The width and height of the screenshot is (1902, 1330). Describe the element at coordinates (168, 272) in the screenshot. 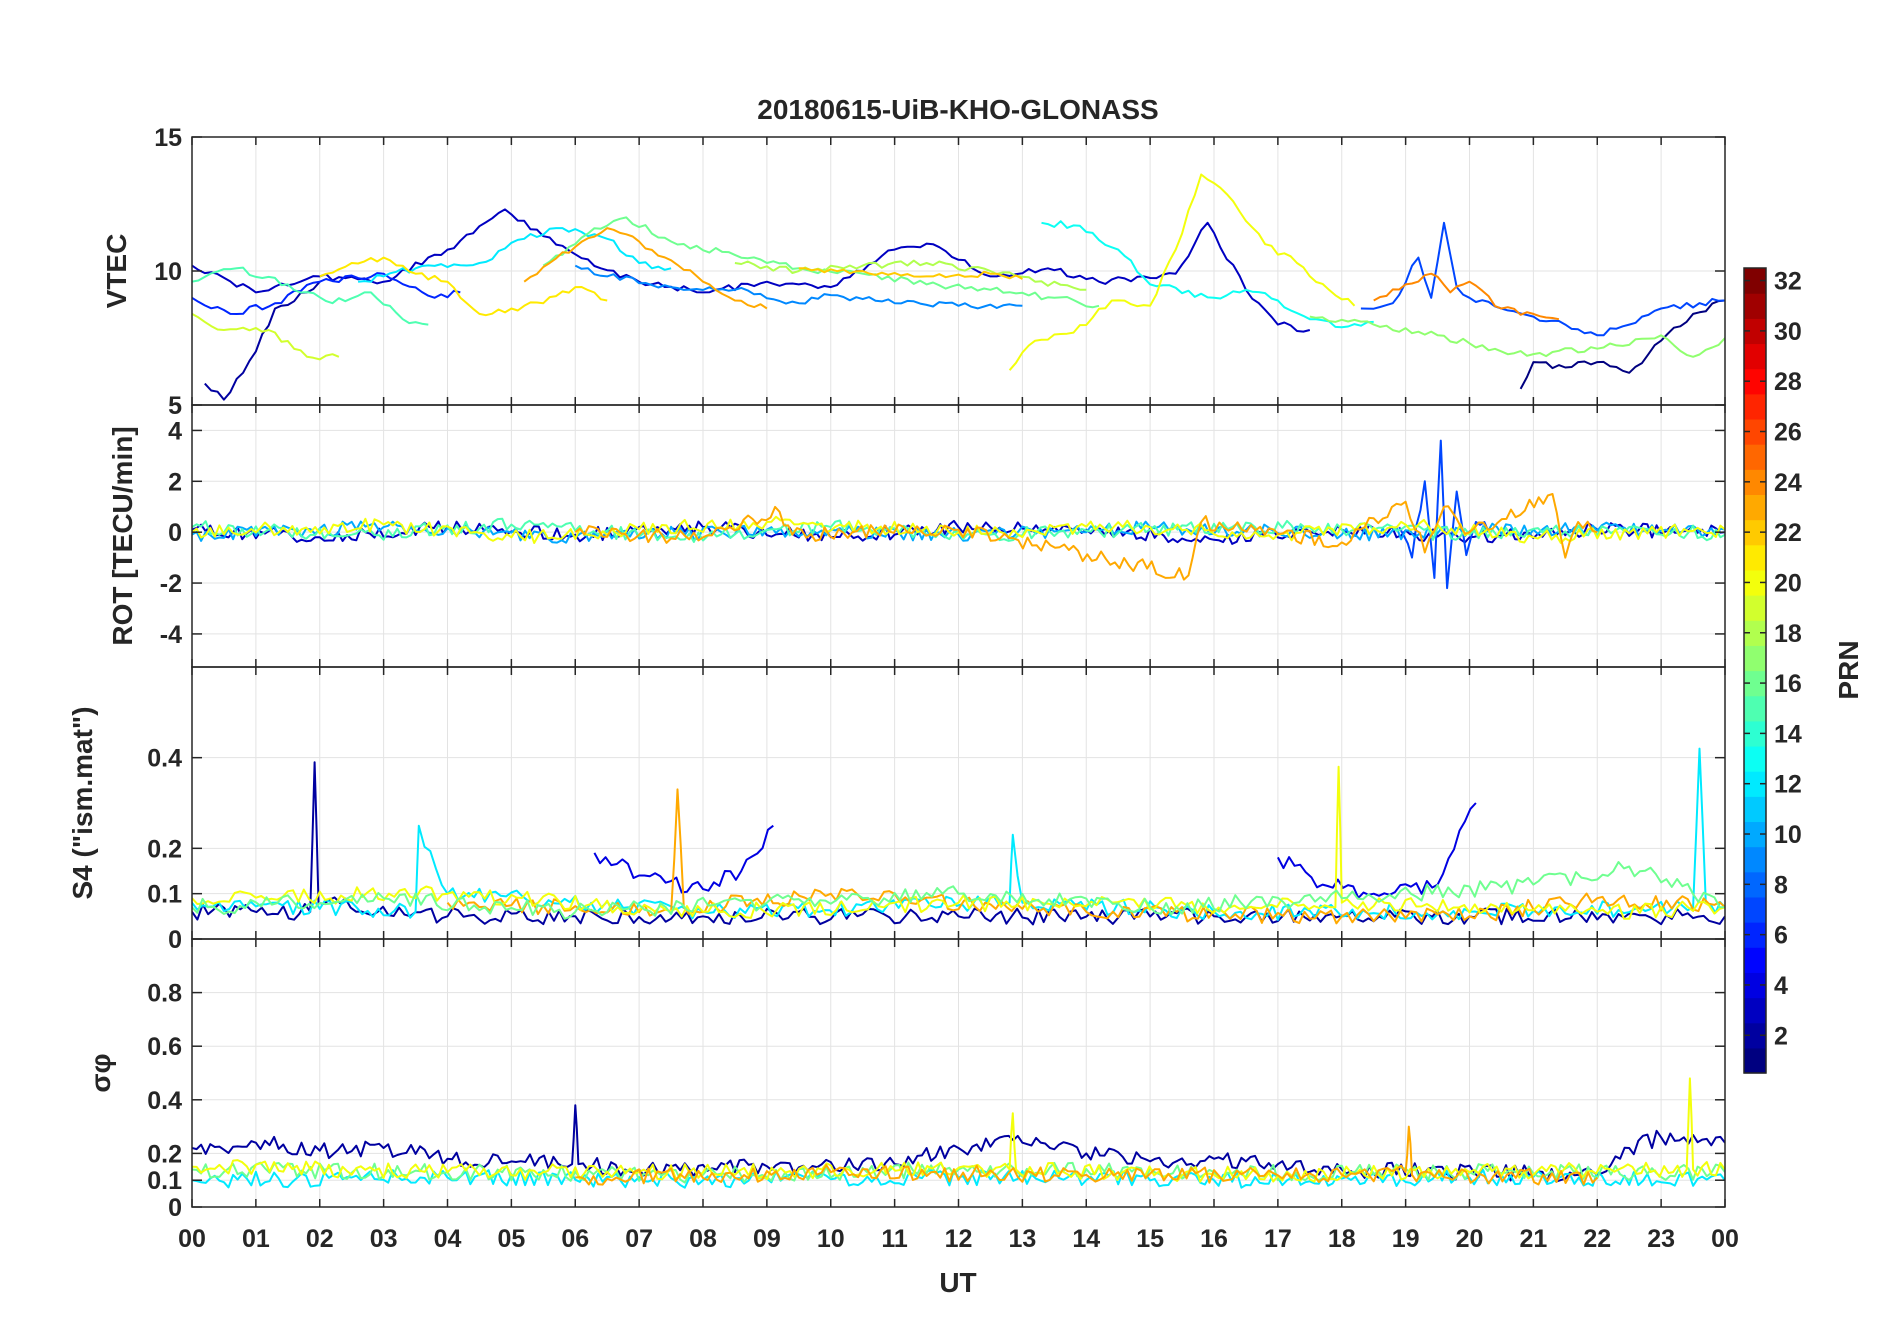

I see `y-tick-label: 10` at that location.